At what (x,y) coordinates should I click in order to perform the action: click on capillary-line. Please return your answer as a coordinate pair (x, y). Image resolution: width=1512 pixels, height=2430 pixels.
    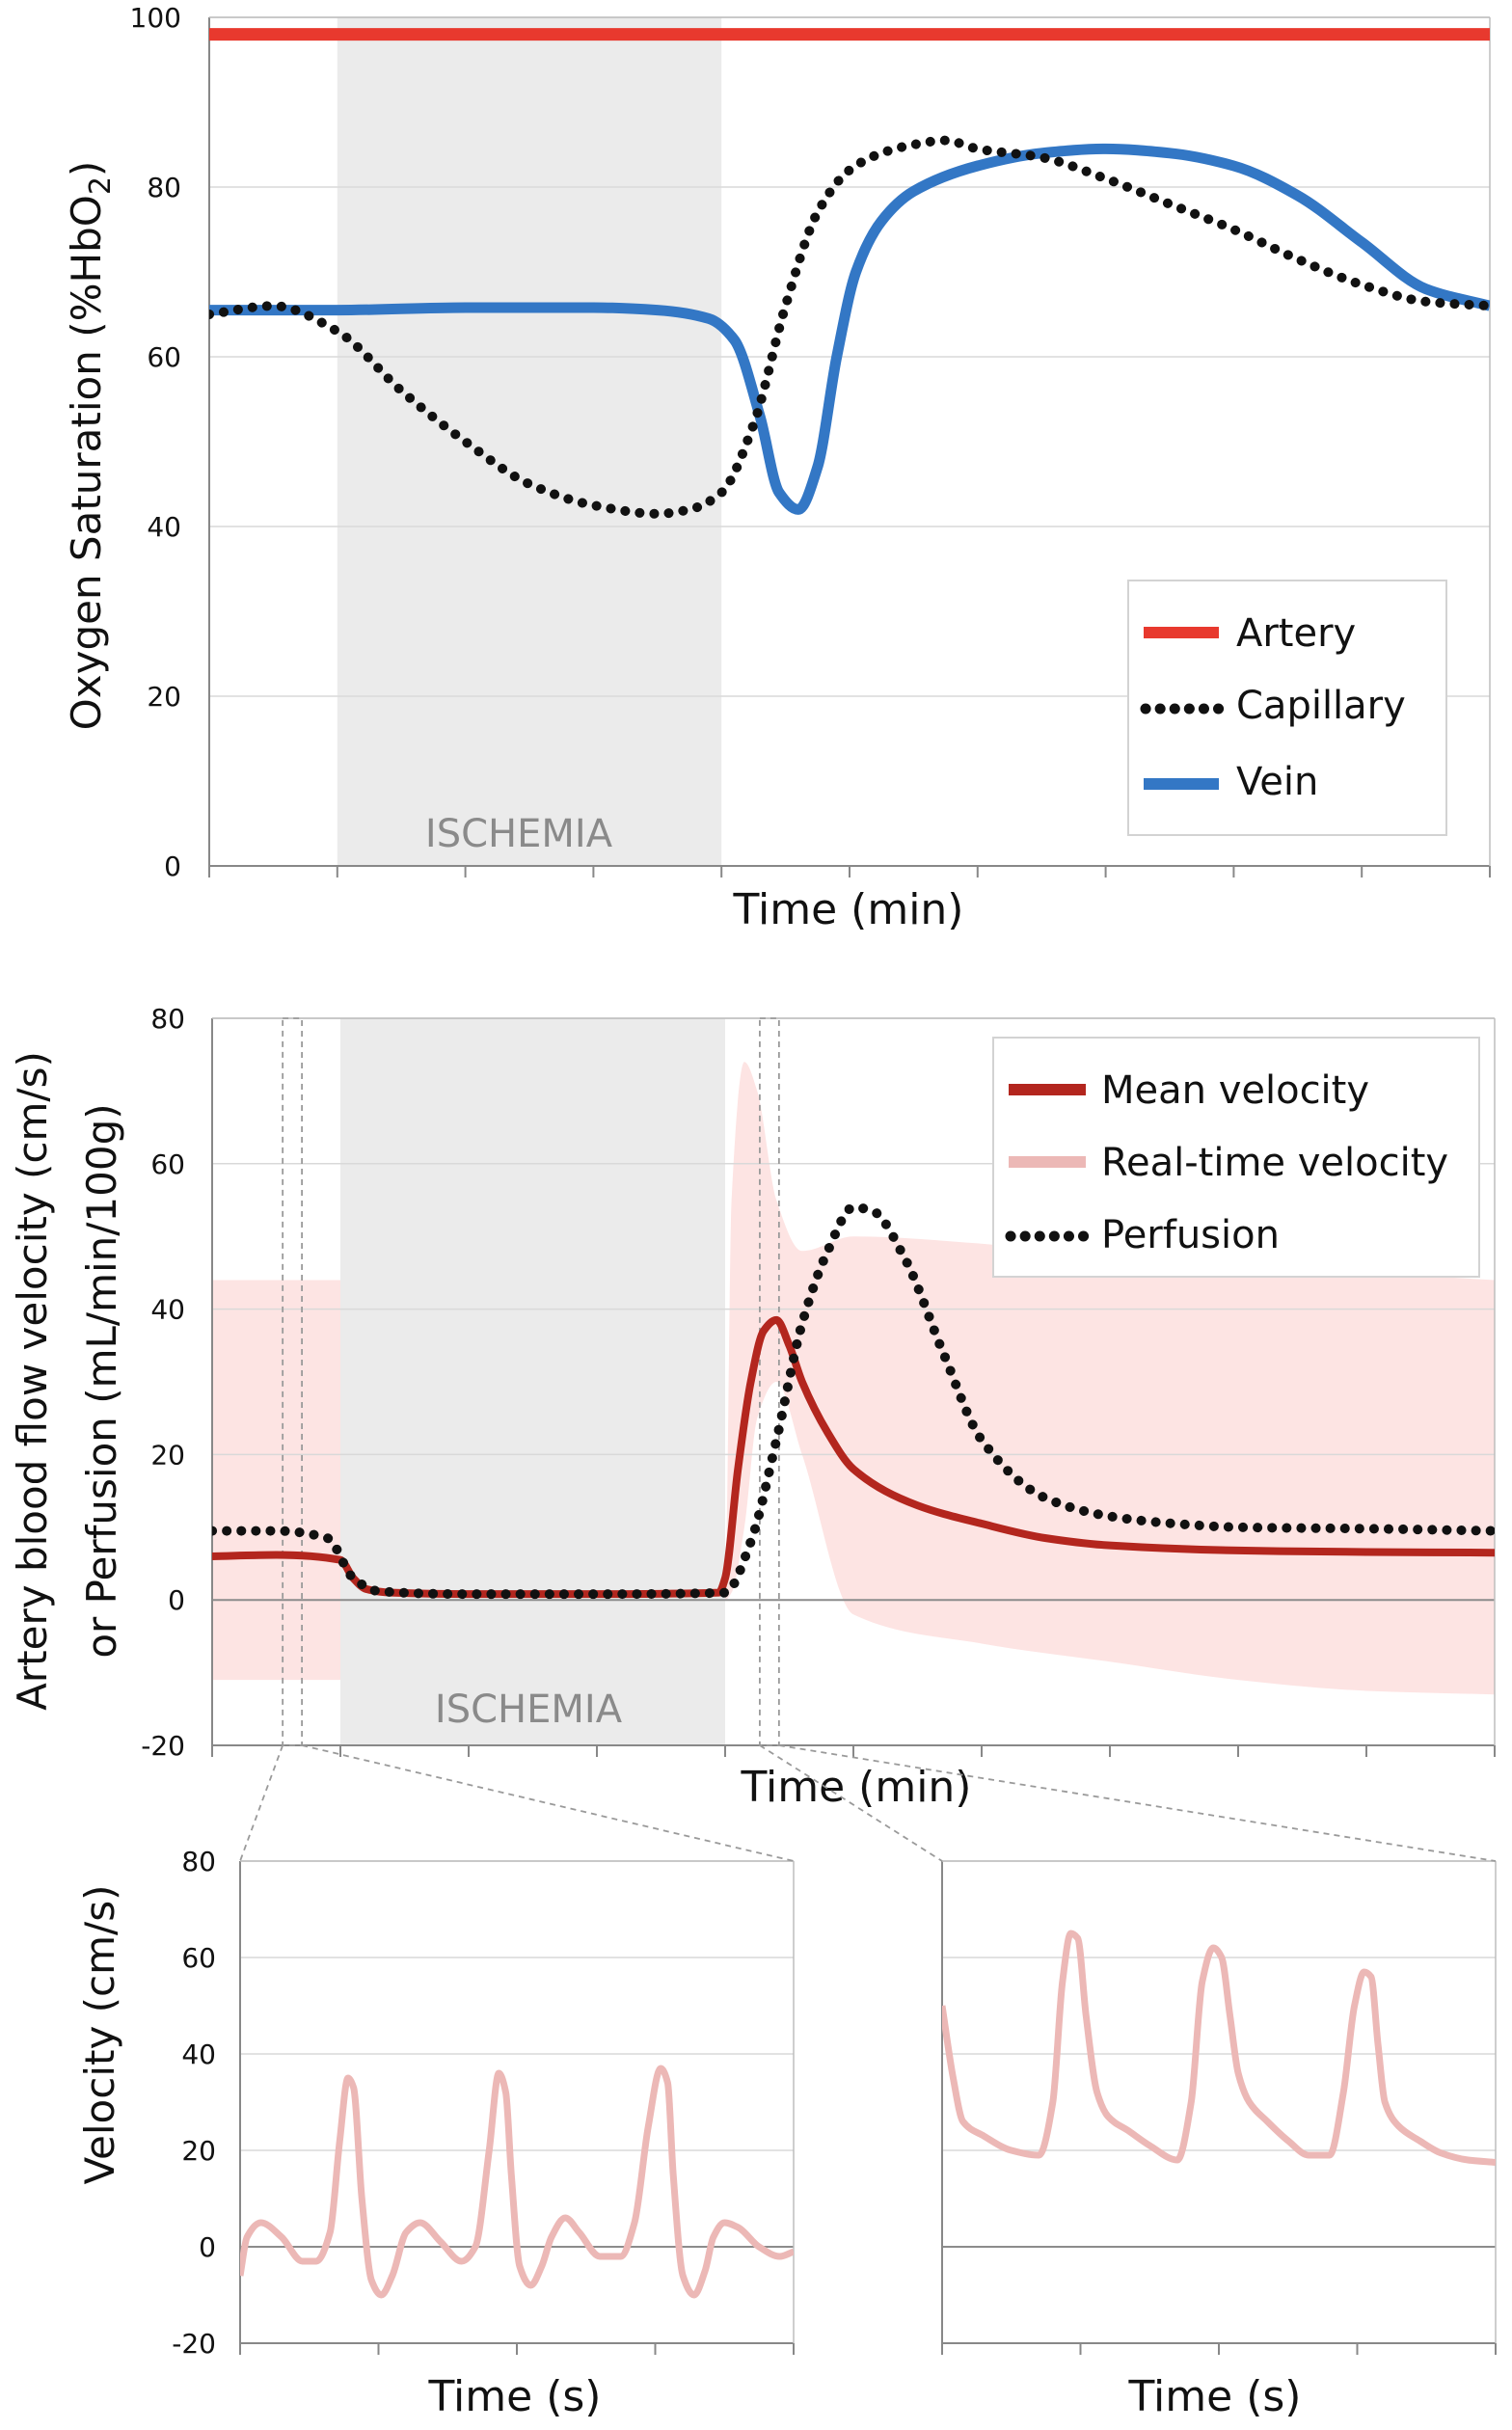
    Looking at the image, I should click on (849, 327).